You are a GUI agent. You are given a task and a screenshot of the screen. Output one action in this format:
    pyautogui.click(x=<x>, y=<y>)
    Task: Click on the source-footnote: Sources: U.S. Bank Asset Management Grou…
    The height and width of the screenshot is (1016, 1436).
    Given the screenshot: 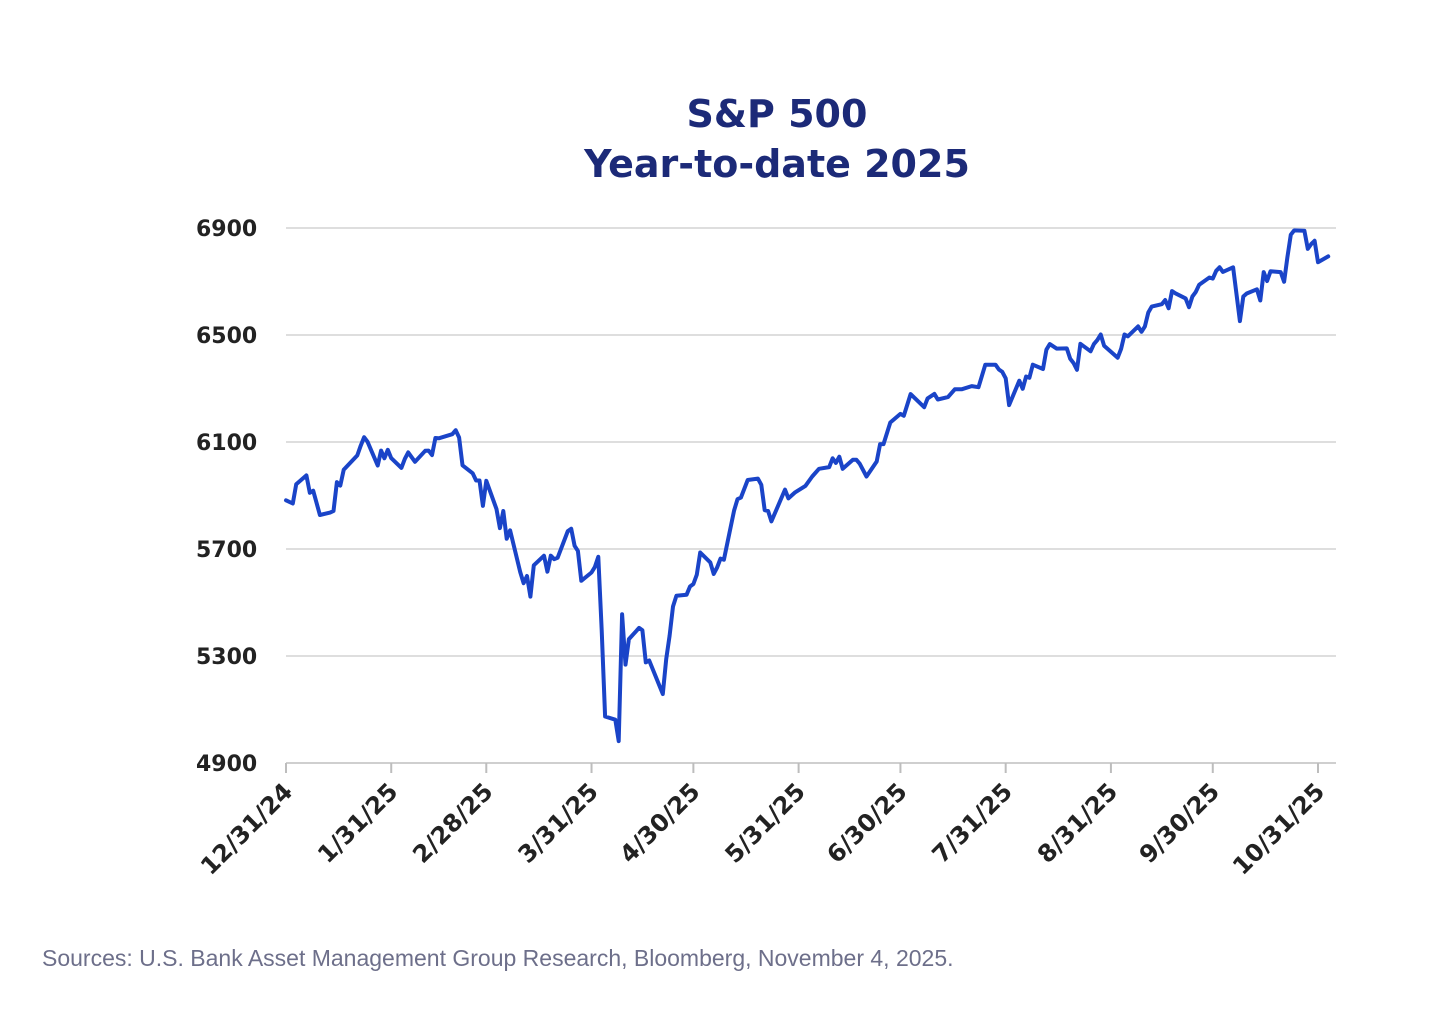 What is the action you would take?
    pyautogui.click(x=498, y=958)
    